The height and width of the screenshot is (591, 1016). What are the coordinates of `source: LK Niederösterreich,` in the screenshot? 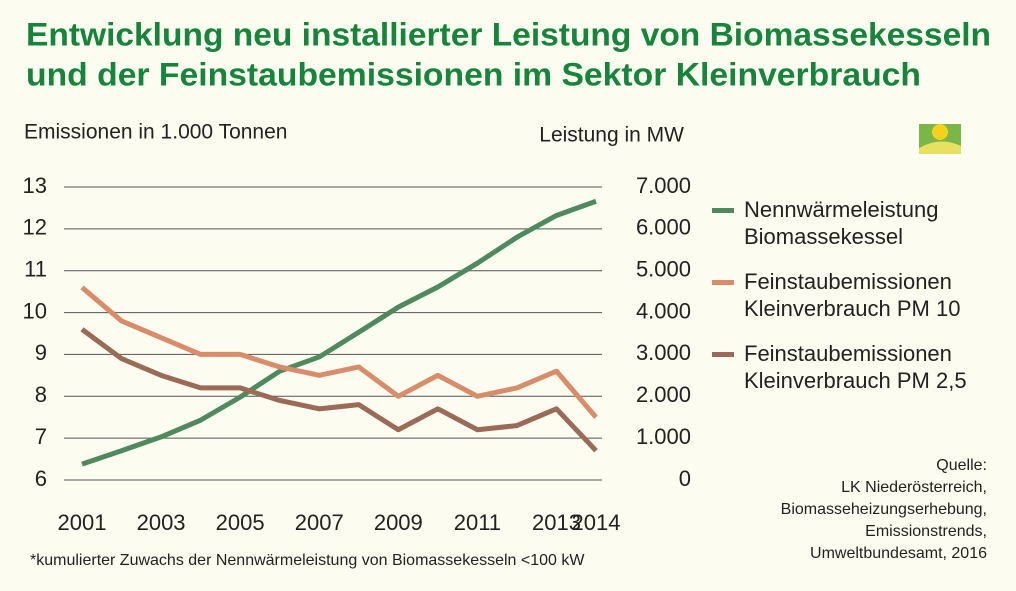 It's located at (914, 487).